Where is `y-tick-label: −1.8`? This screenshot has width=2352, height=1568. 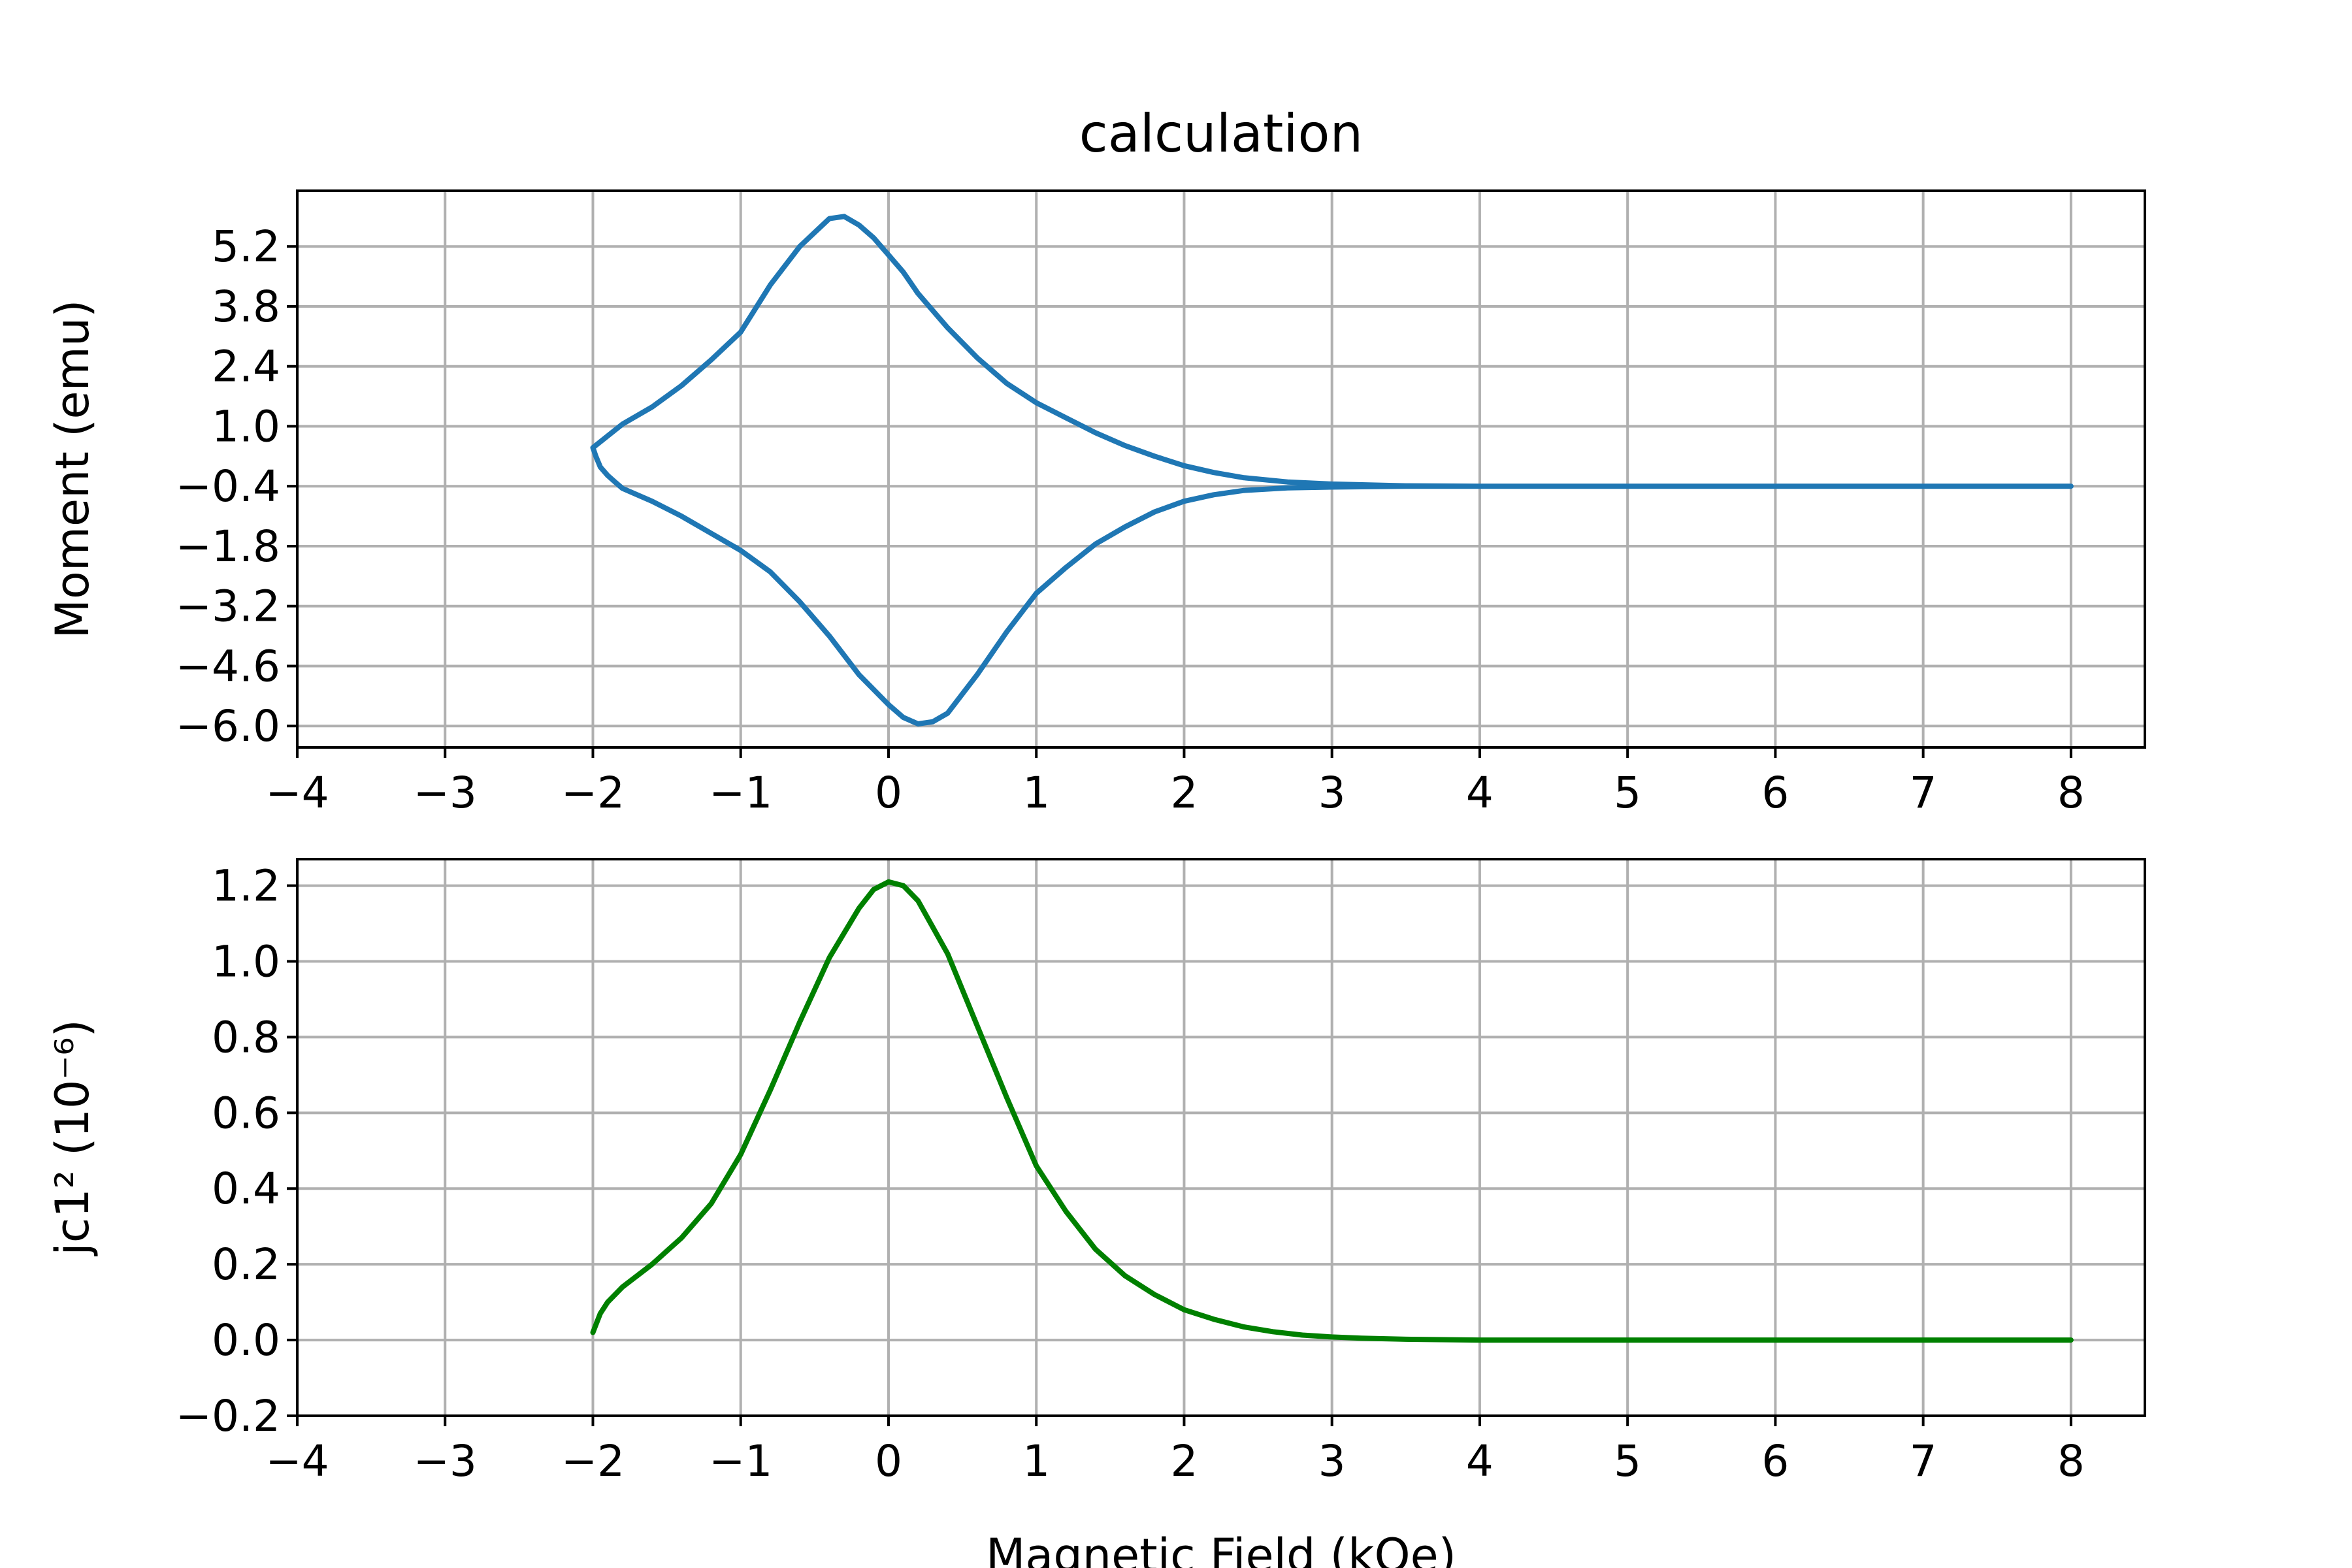 y-tick-label: −1.8 is located at coordinates (228, 546).